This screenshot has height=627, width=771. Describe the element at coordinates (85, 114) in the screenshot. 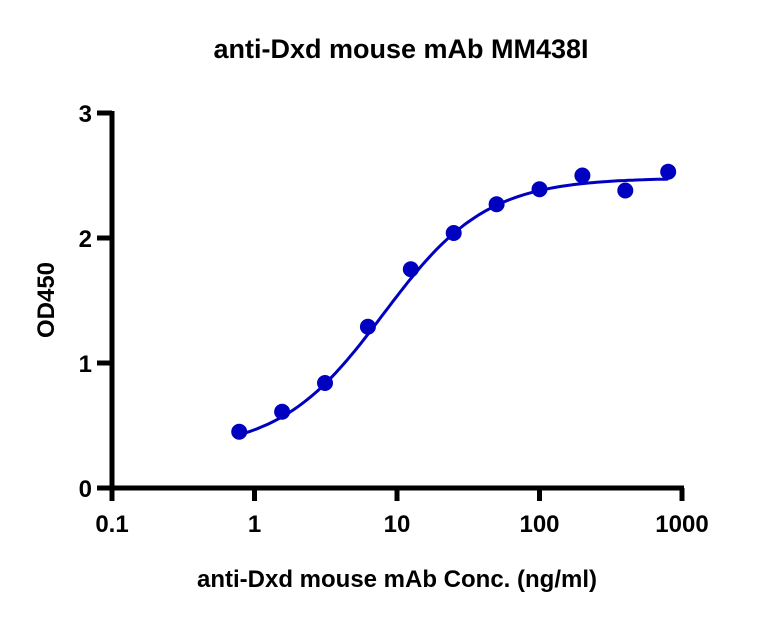

I see `y-tick-label: 3` at that location.